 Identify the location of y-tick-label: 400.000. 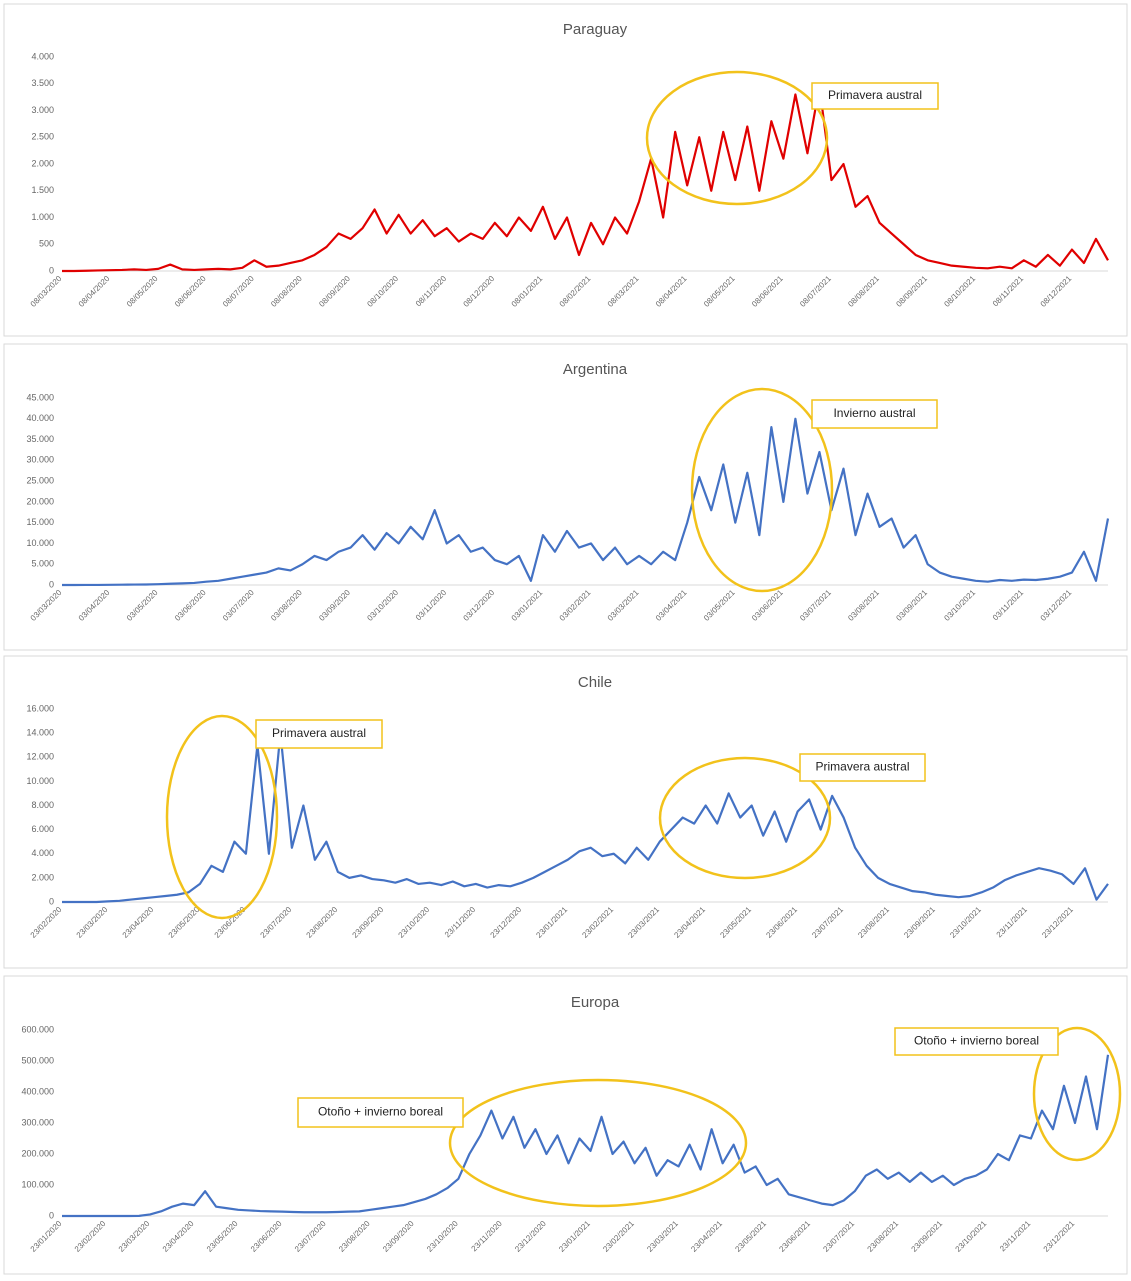
(37, 1091).